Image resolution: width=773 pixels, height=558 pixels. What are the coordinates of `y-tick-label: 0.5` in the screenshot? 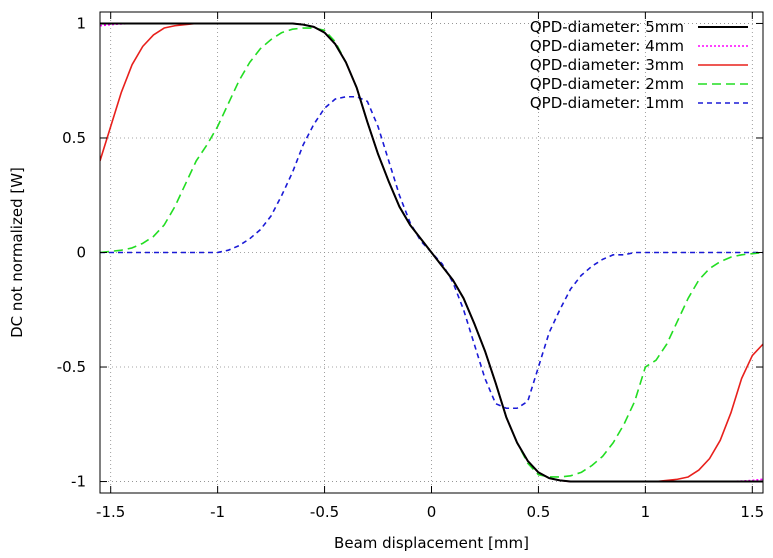 It's located at (74, 138).